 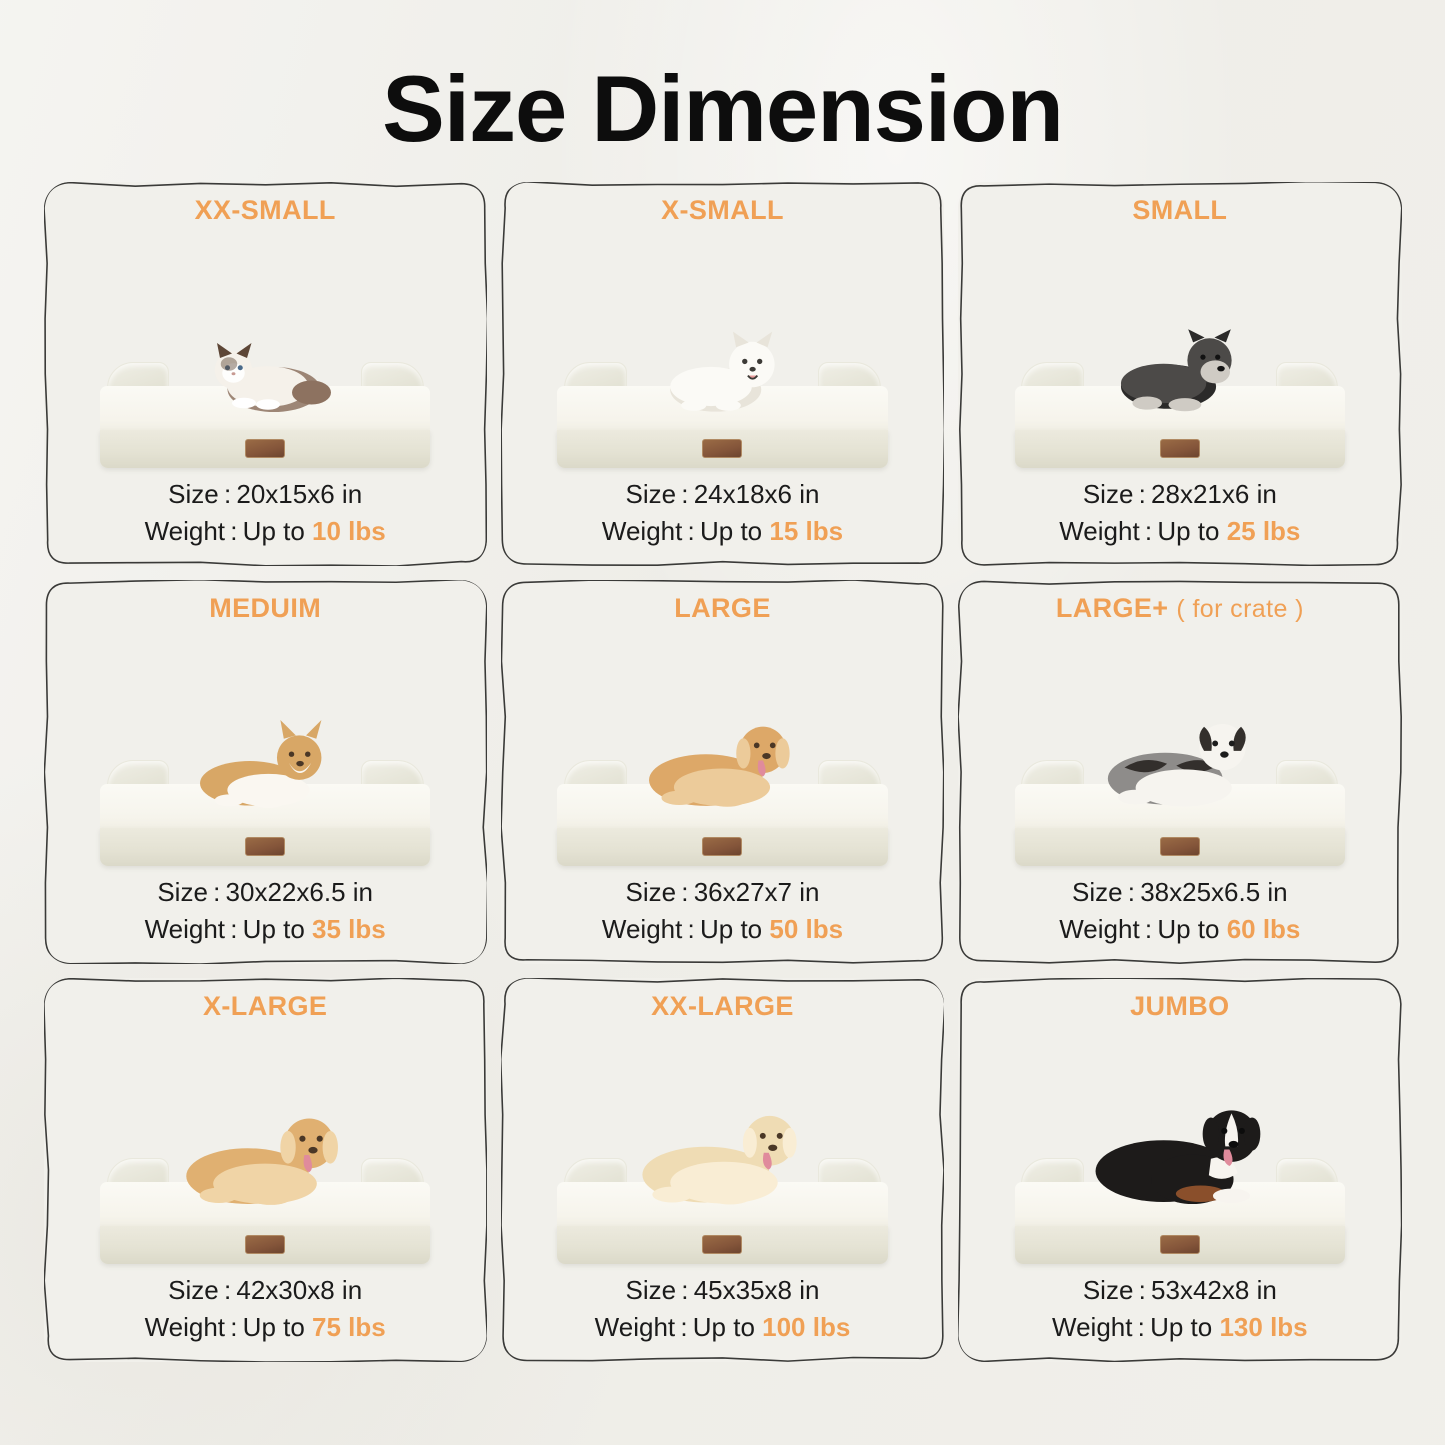 I want to click on weight-line: Weight : Up to 100 lbs, so click(x=723, y=1327).